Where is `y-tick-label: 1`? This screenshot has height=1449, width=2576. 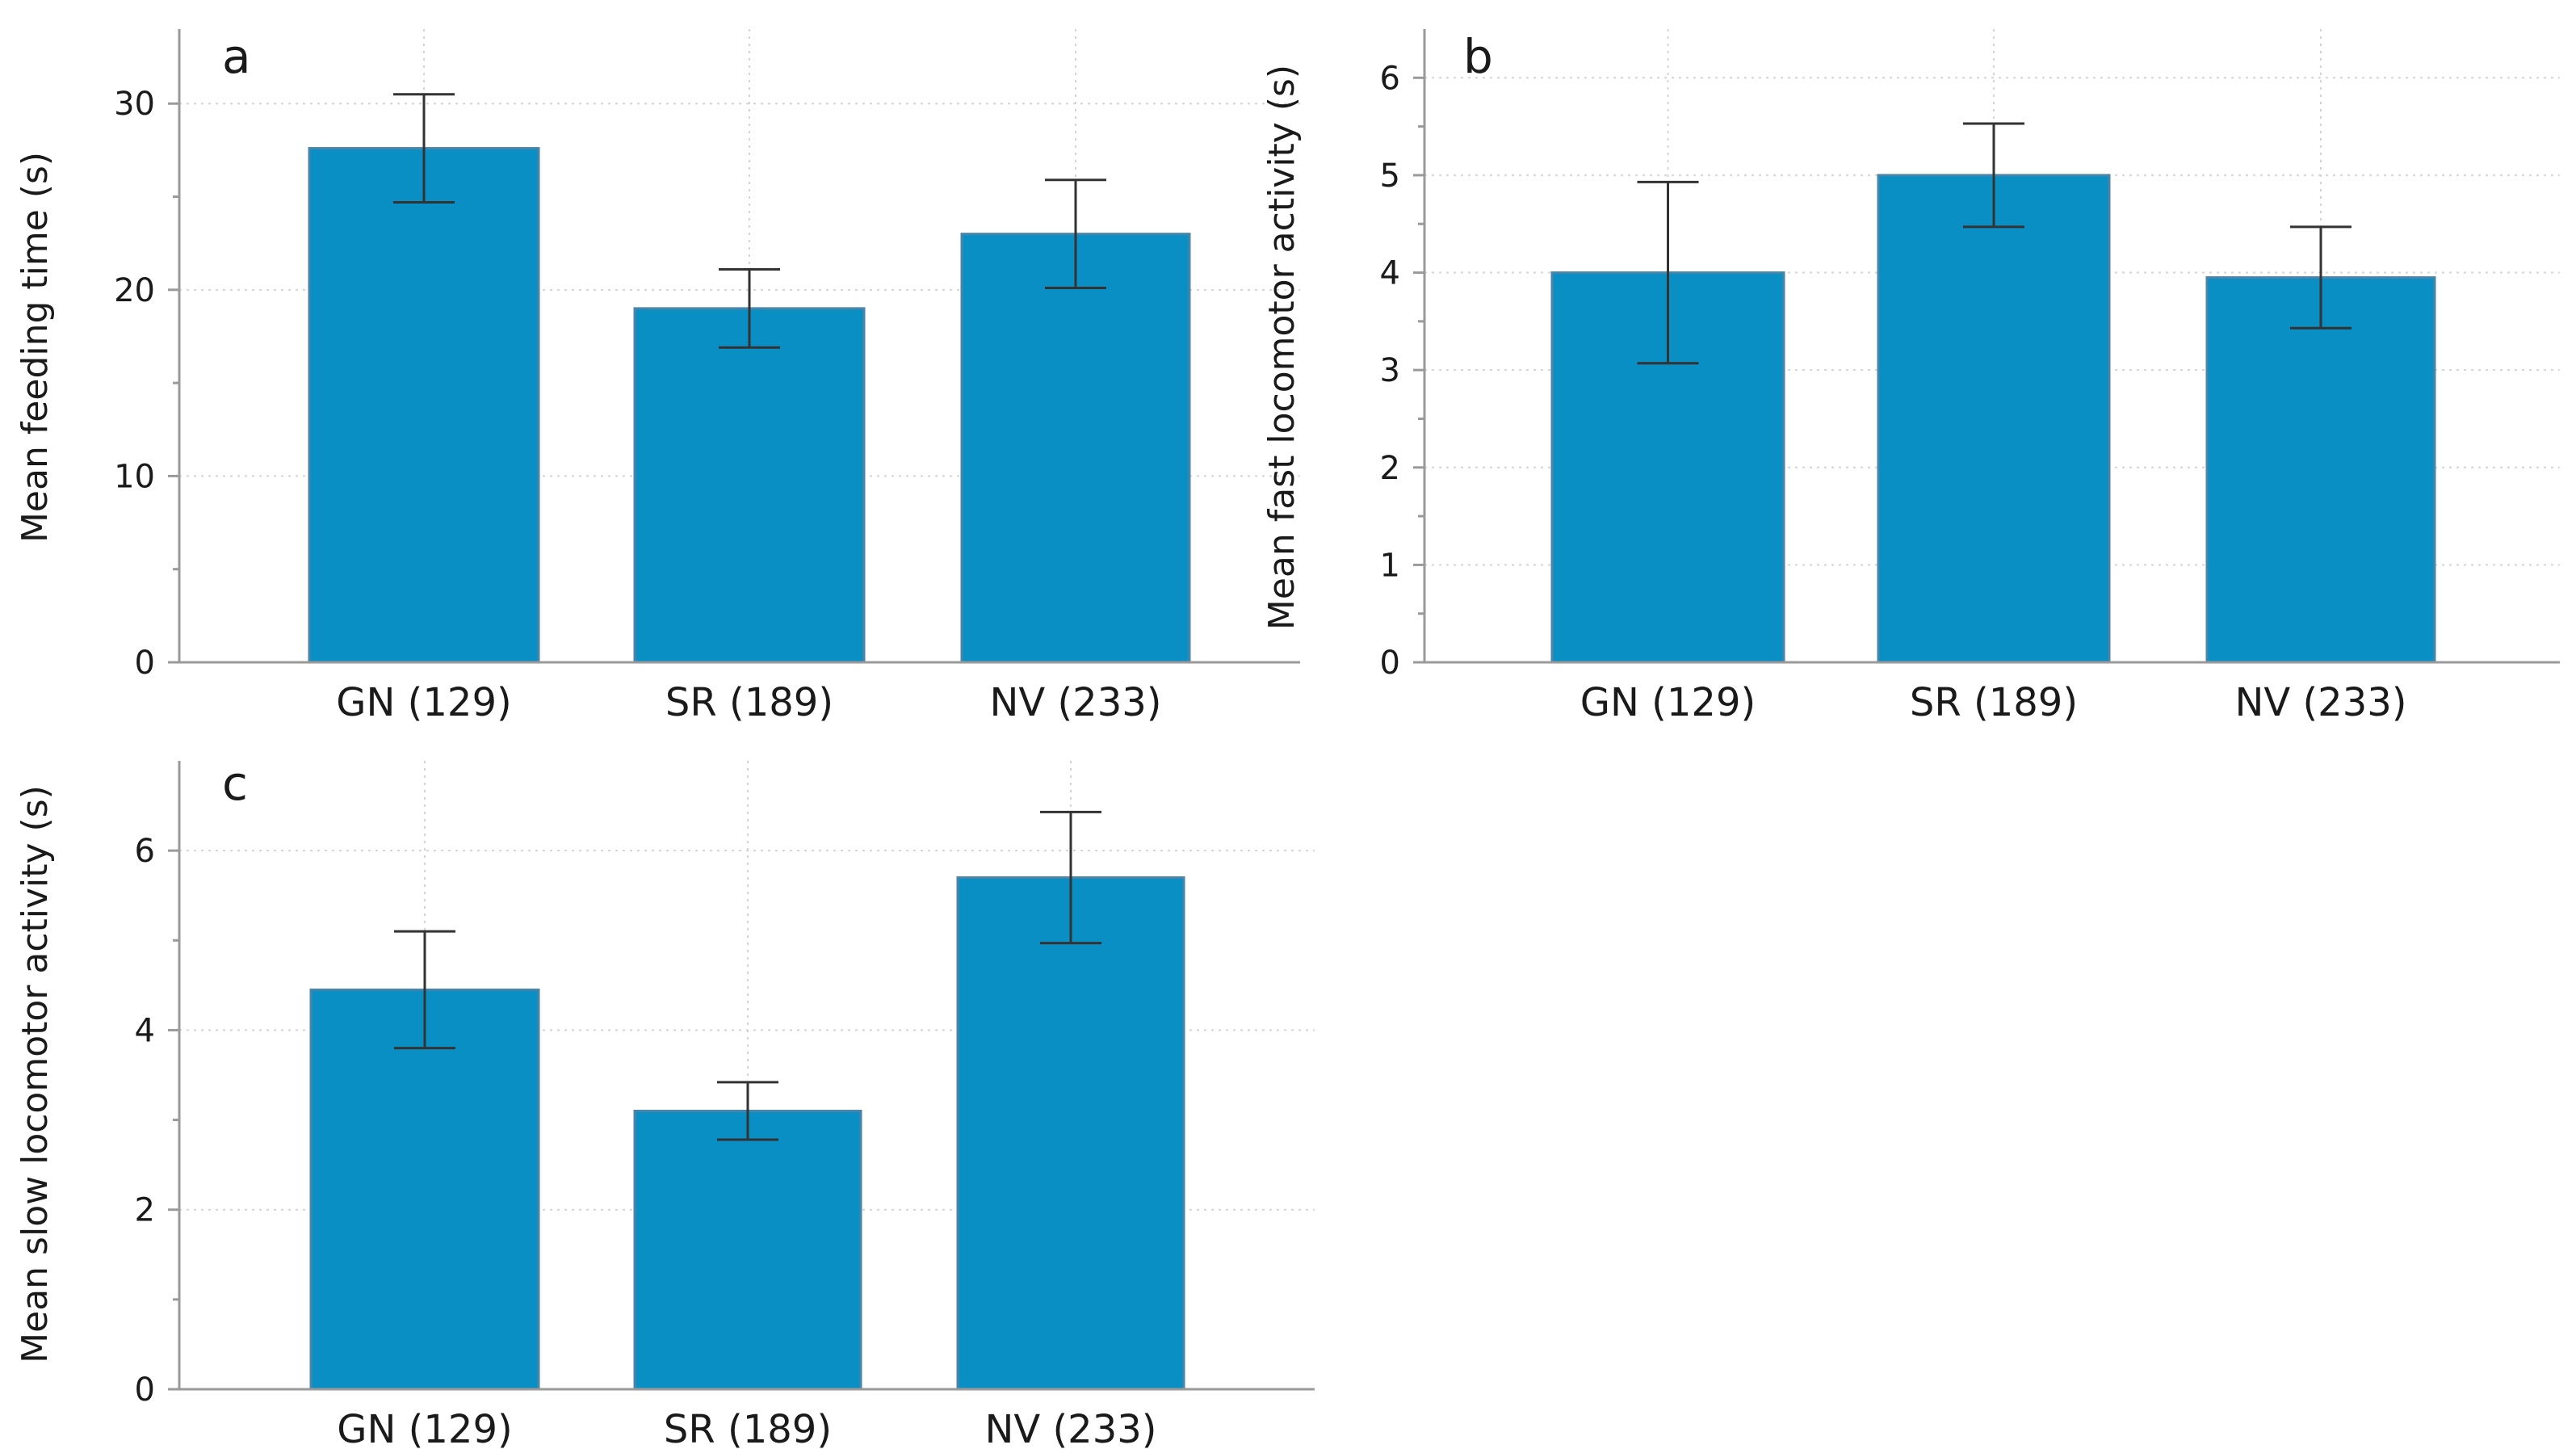
y-tick-label: 1 is located at coordinates (1390, 565).